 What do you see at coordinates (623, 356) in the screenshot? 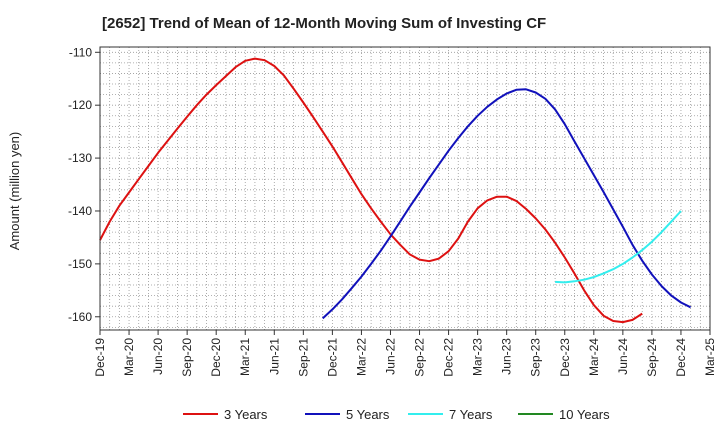
I see `x-tick-label: Jun-24` at bounding box center [623, 356].